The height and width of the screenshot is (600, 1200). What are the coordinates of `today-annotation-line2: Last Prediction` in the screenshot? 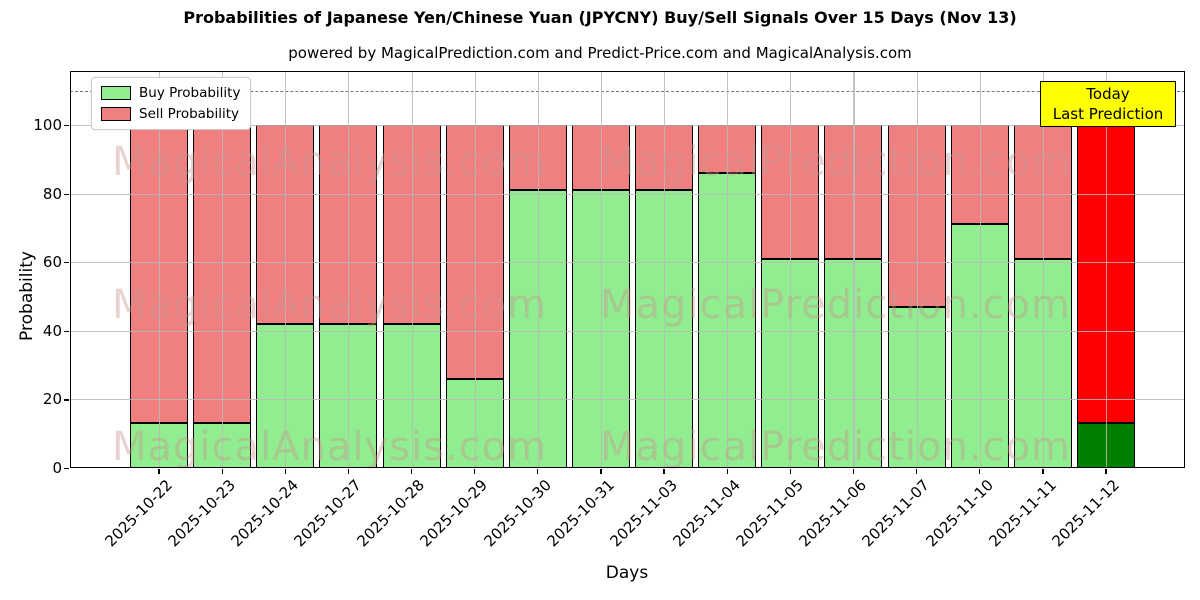 It's located at (1108, 114).